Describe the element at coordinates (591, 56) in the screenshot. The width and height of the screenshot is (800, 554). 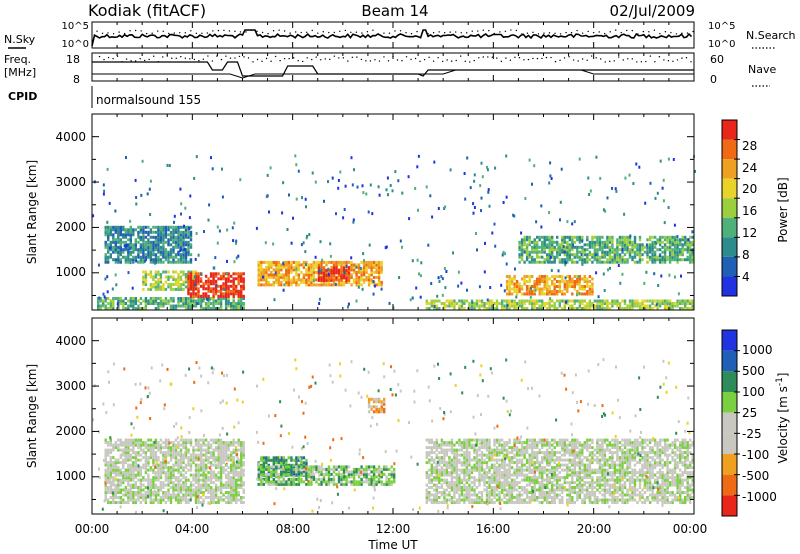
I see `nave-dot` at that location.